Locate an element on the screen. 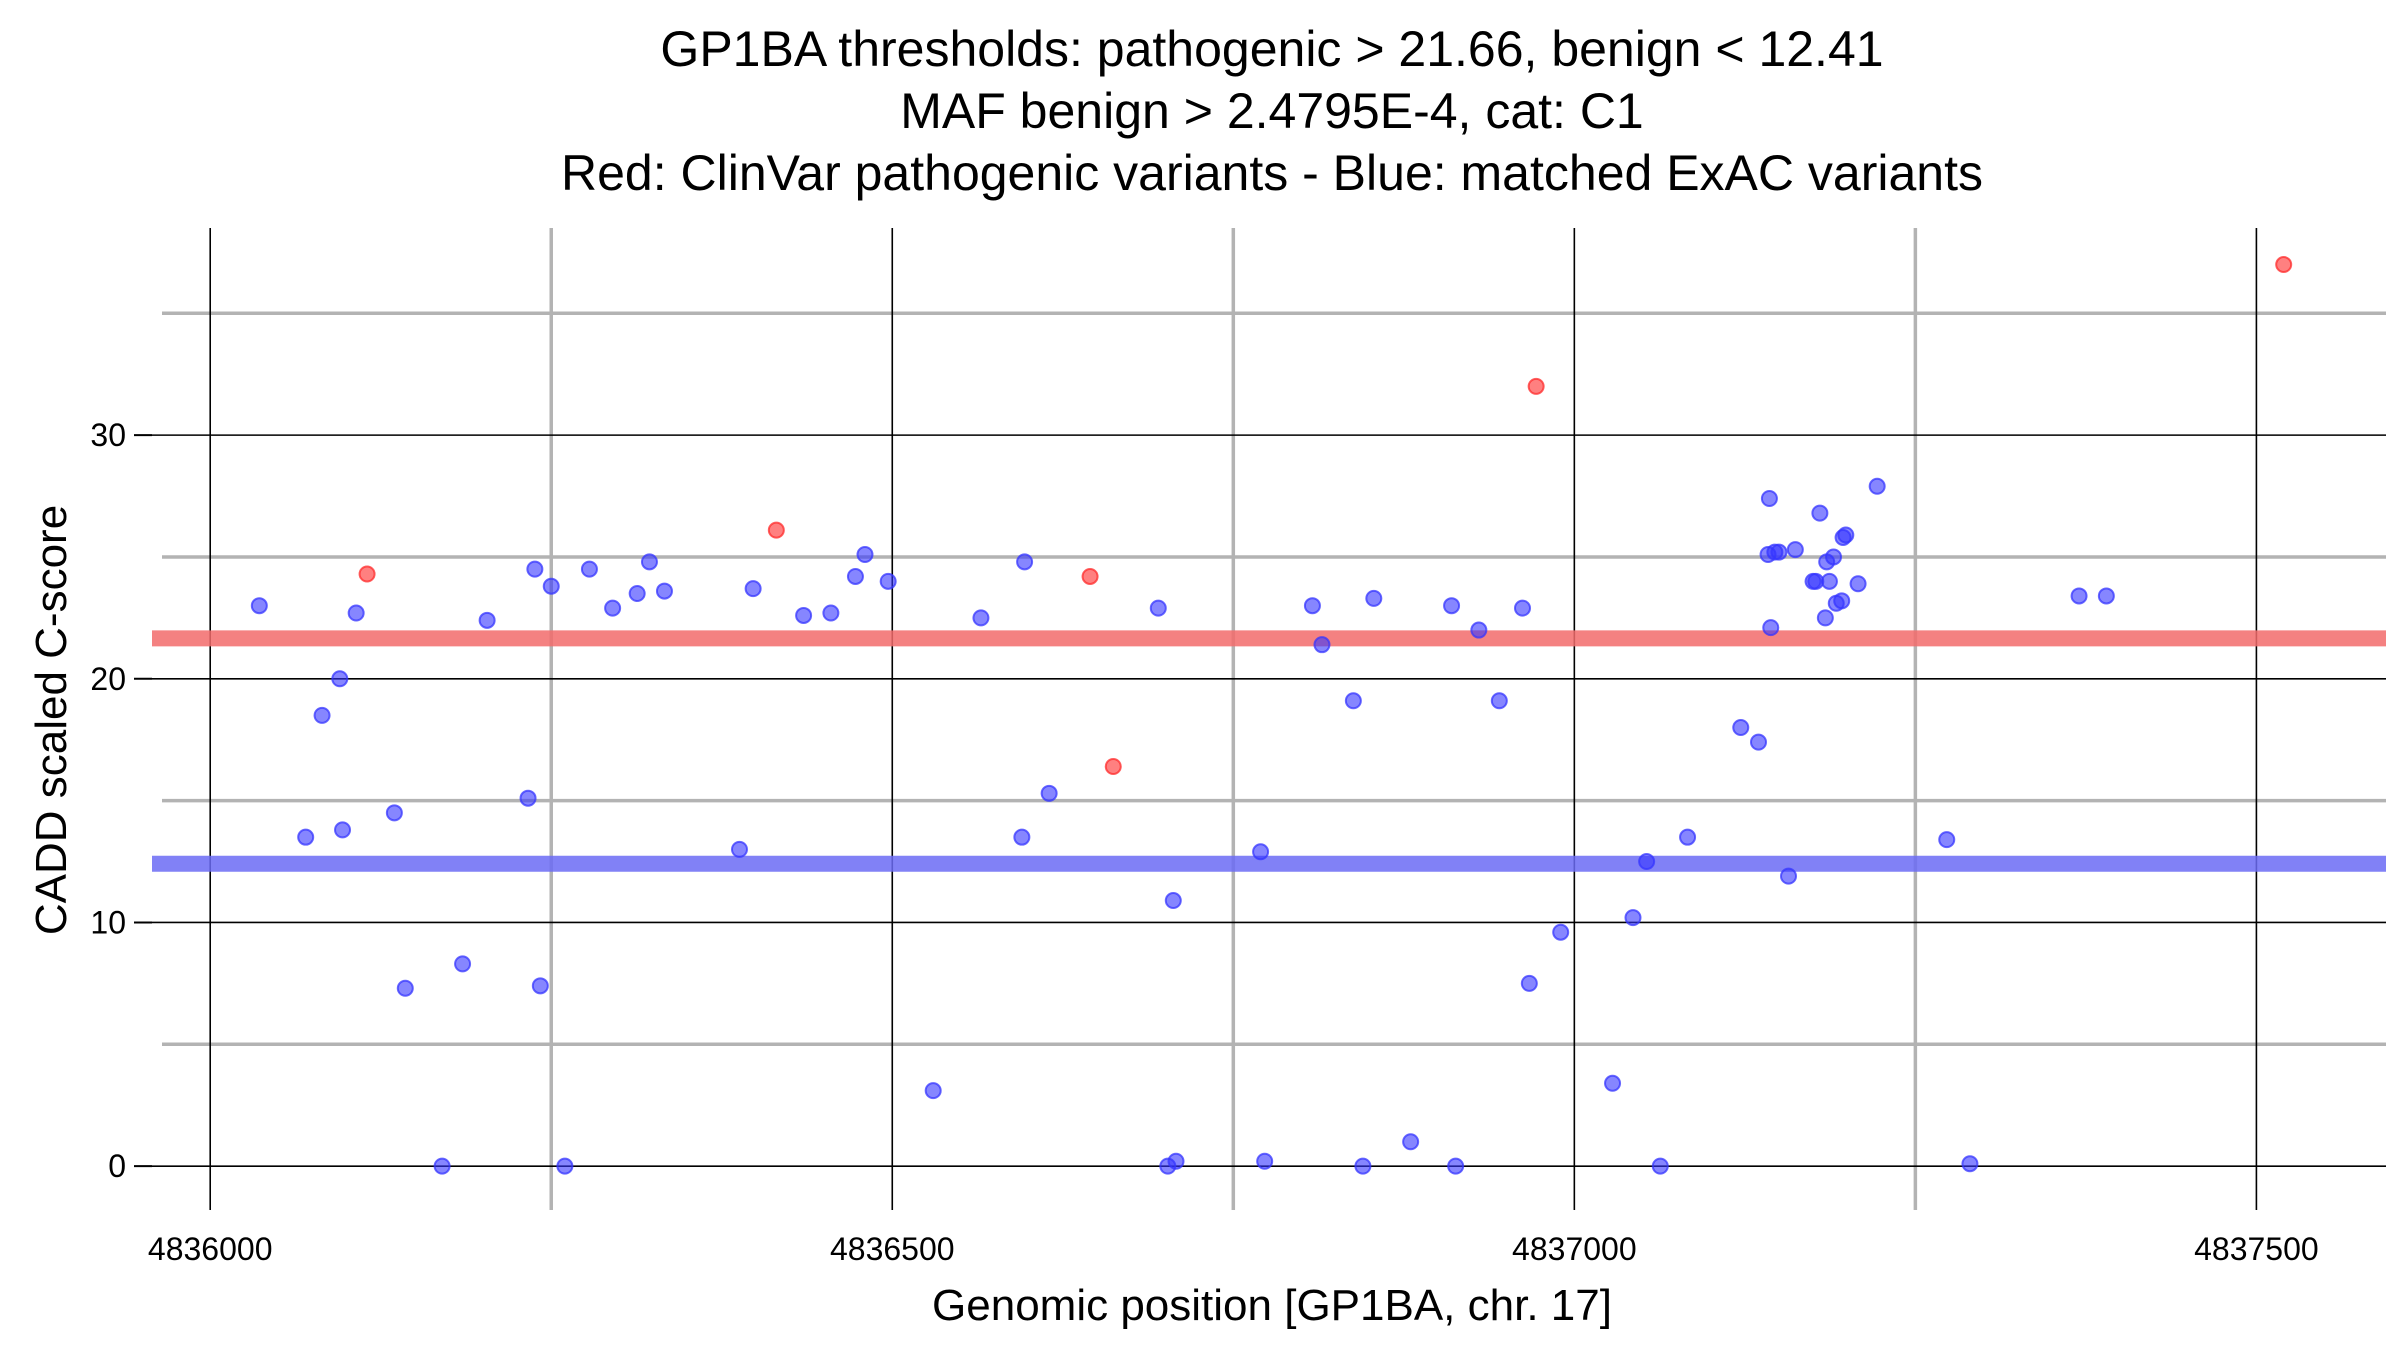 Image resolution: width=2400 pixels, height=1350 pixels. x-tick-label: 4837500 is located at coordinates (2256, 1249).